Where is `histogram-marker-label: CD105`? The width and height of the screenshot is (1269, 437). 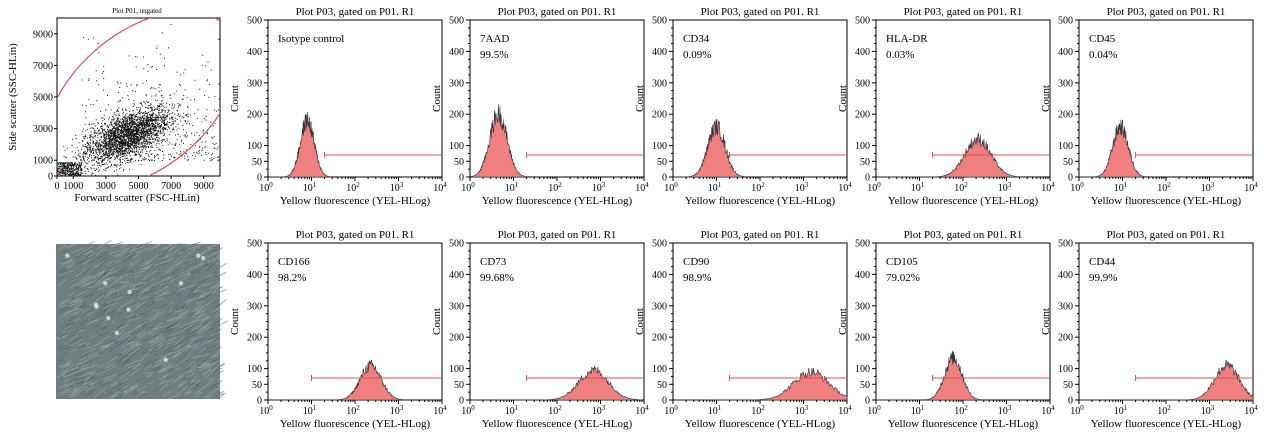
histogram-marker-label: CD105 is located at coordinates (902, 262).